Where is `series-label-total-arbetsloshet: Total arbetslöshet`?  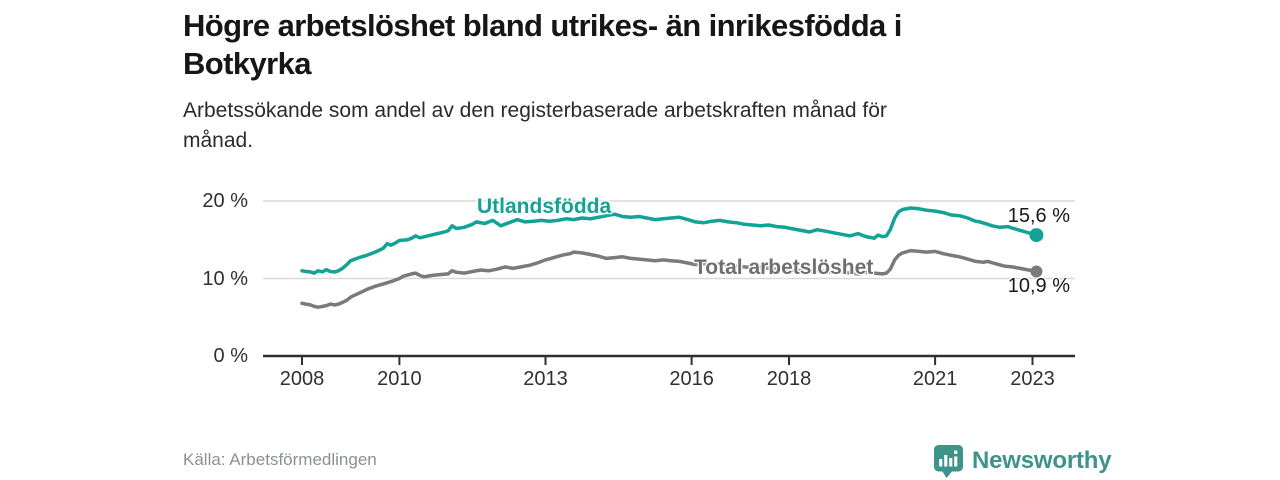 series-label-total-arbetsloshet: Total arbetslöshet is located at coordinates (784, 267).